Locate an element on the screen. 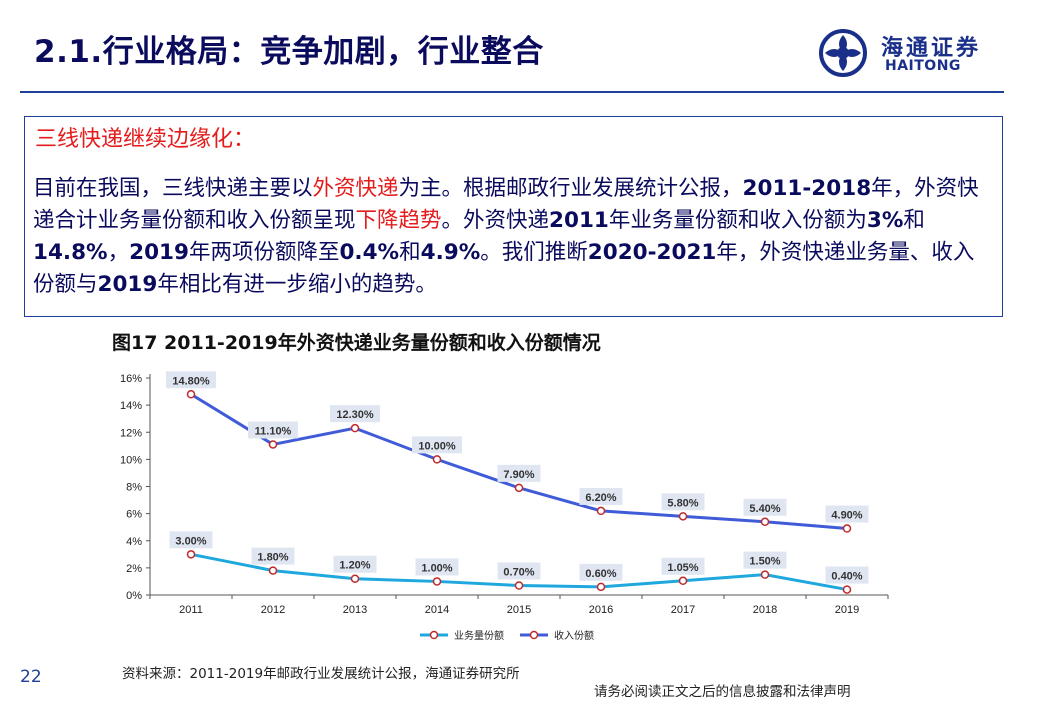  callout-number: 2011-2018 is located at coordinates (807, 188).